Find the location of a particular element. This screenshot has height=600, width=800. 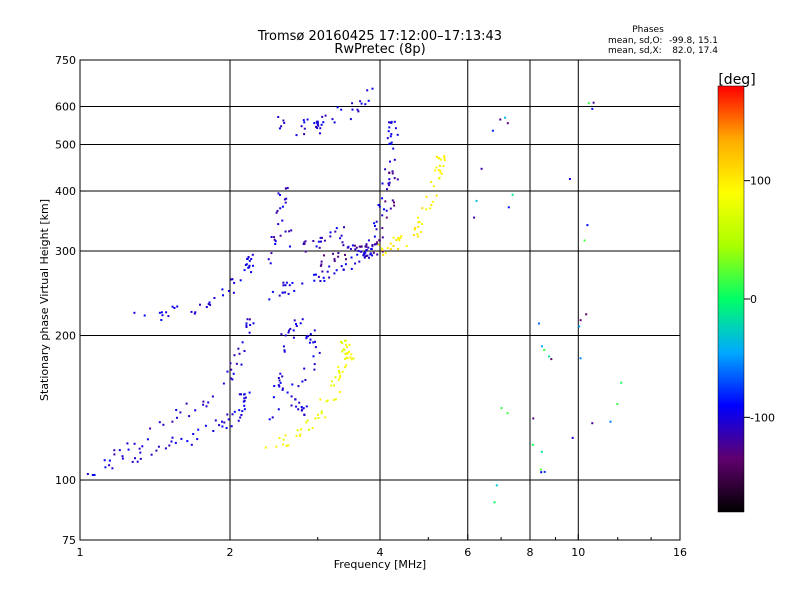

y-tick-label: 300 is located at coordinates (65, 251).